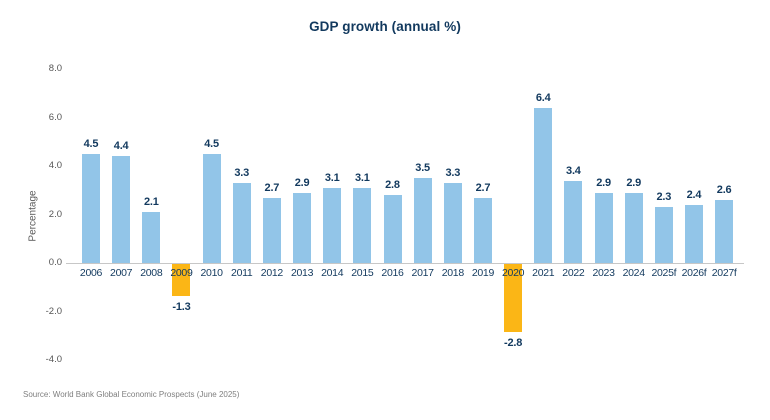  Describe the element at coordinates (633, 227) in the screenshot. I see `bar-2024` at that location.